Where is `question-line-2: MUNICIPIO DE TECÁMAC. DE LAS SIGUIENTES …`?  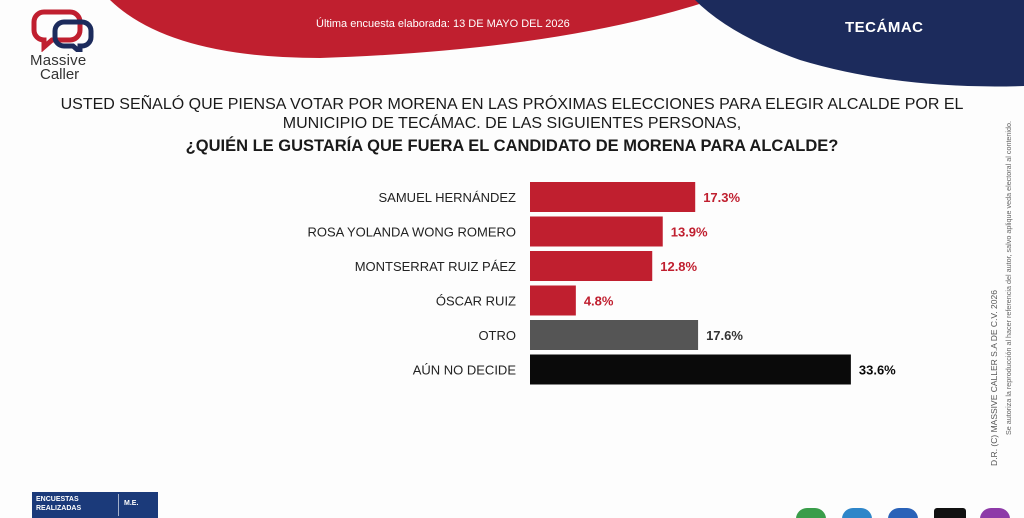
question-line-2: MUNICIPIO DE TECÁMAC. DE LAS SIGUIENTES … is located at coordinates (512, 123).